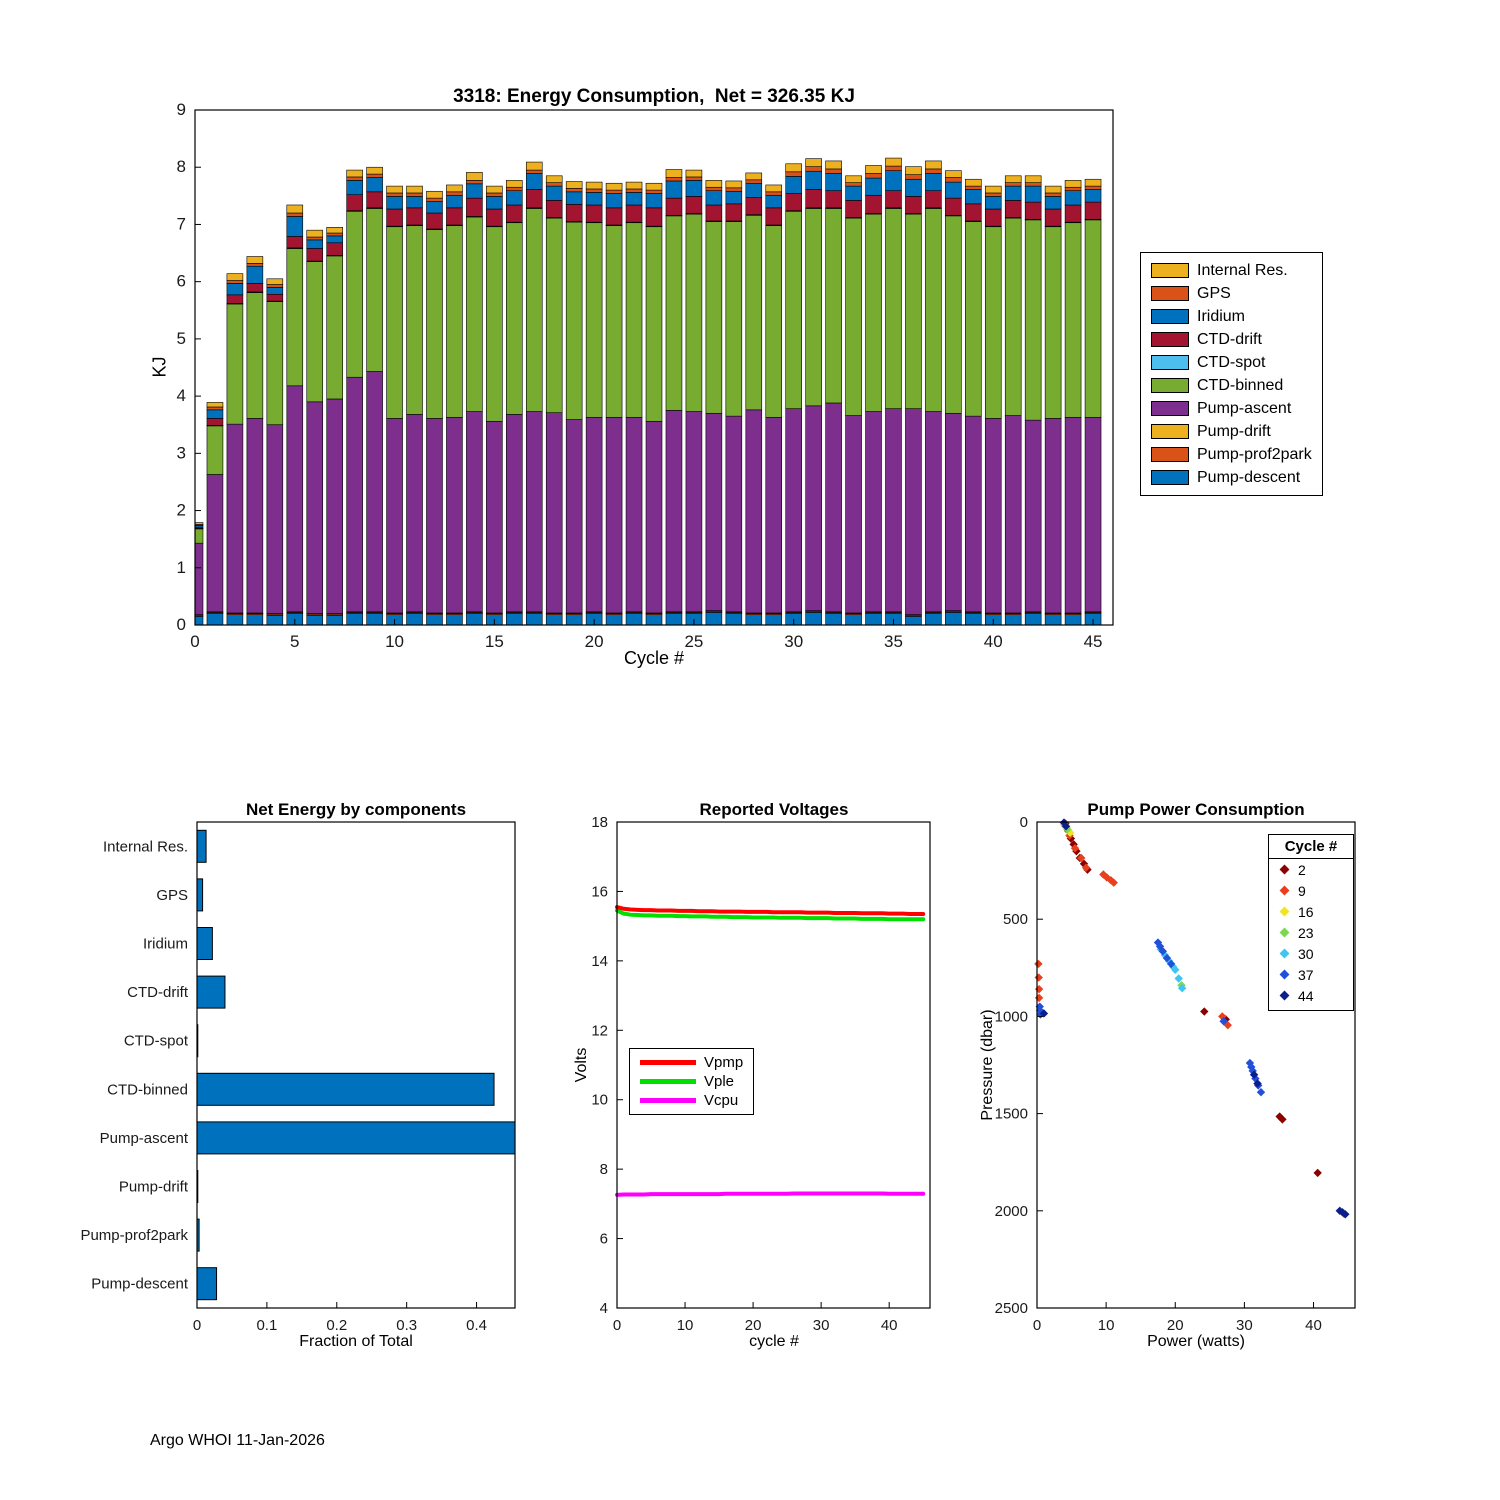 This screenshot has height=1500, width=1500. Describe the element at coordinates (1231, 362) in the screenshot. I see `legend-label: CTD-spot` at that location.